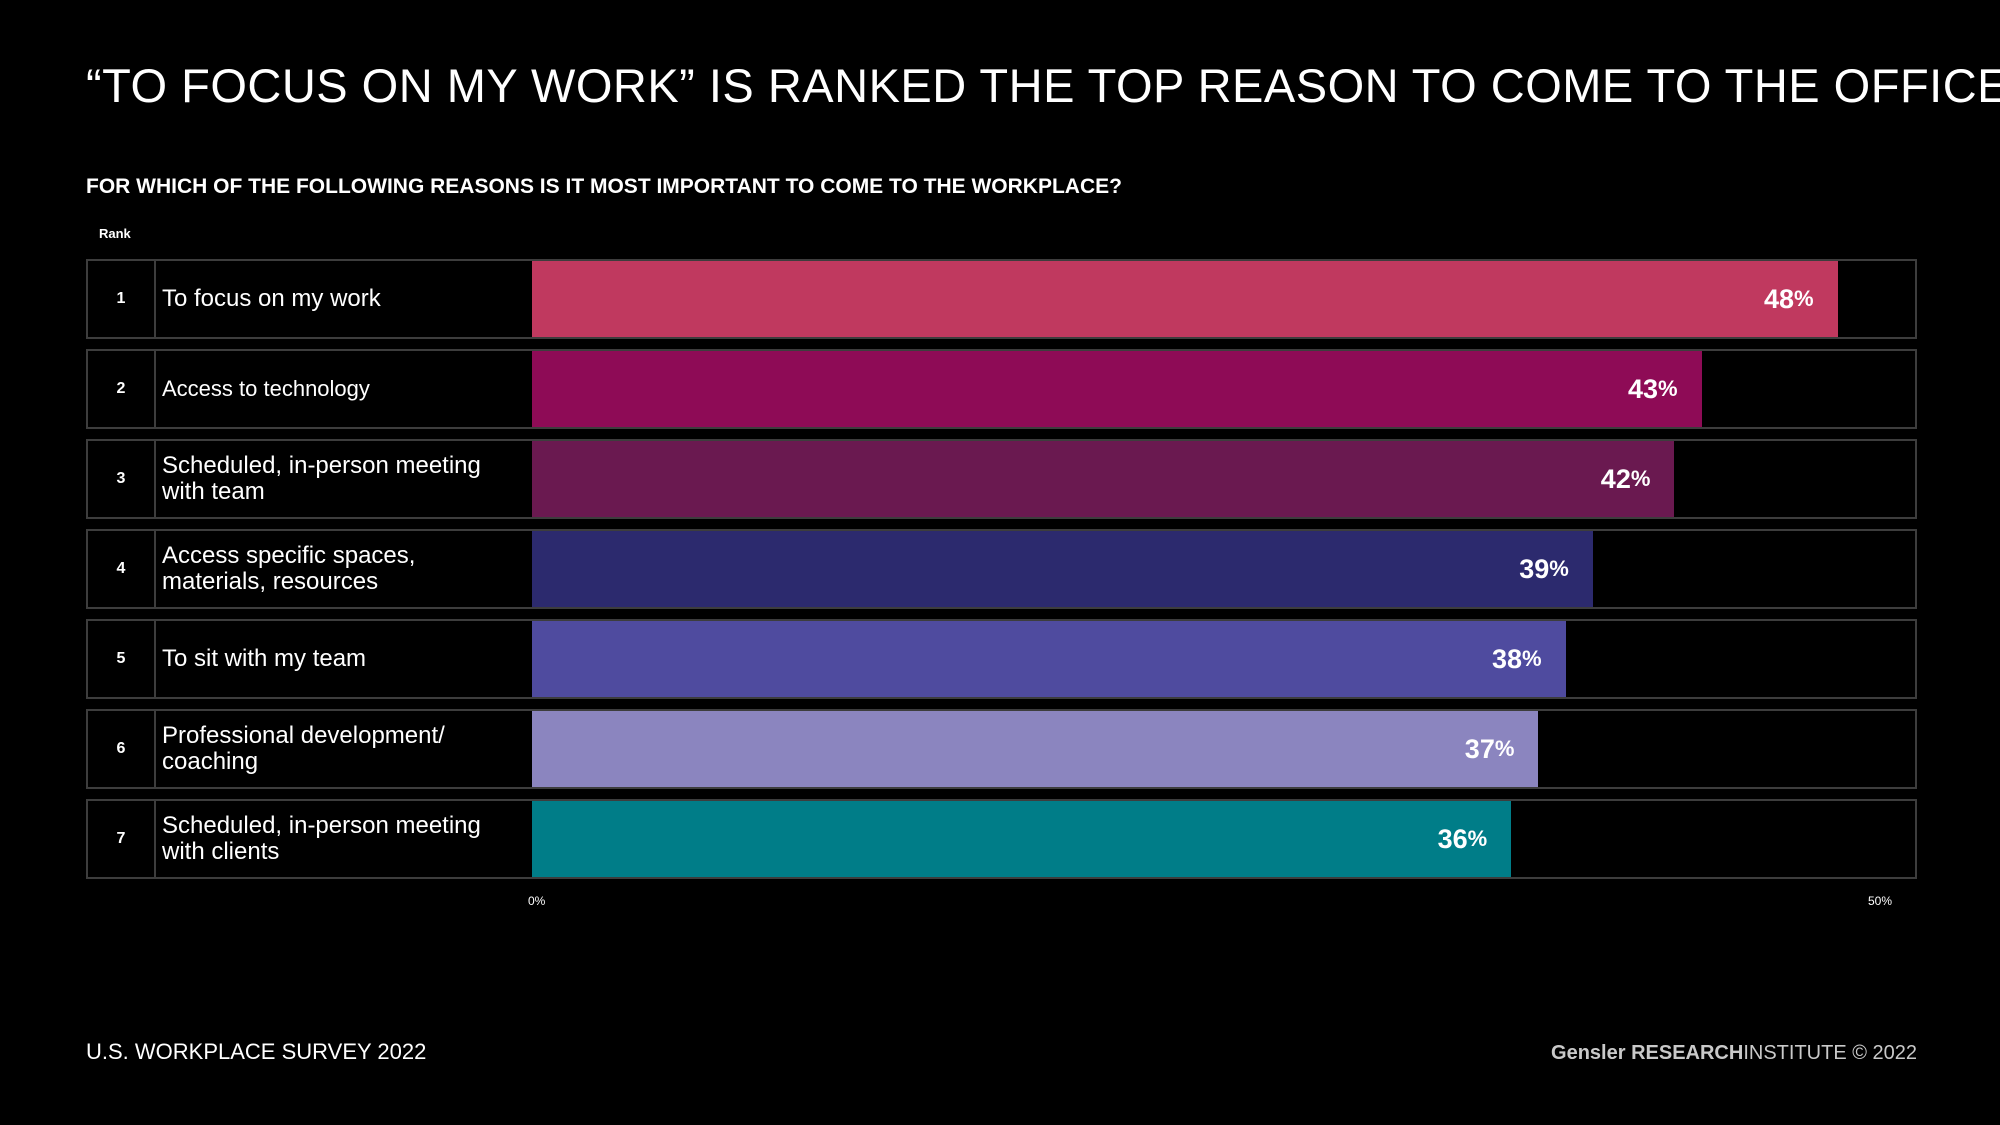 The image size is (2000, 1125). I want to click on chart-row: 6 Professional development/ coaching 37%, so click(1001, 749).